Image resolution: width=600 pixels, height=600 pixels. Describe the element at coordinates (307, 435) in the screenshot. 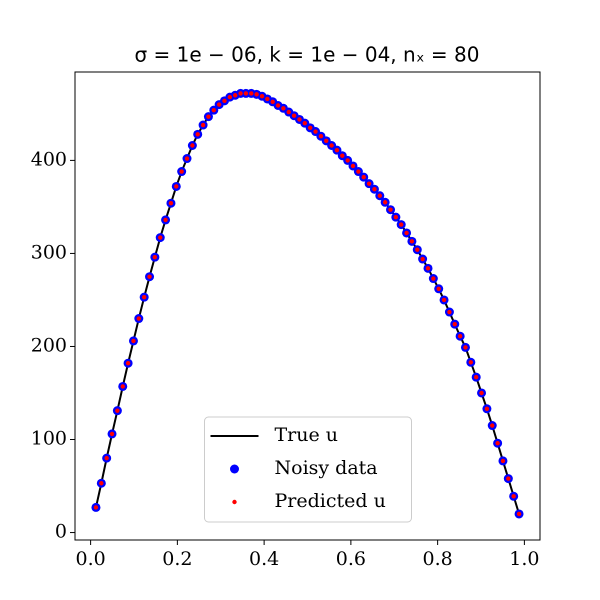

I see `legend-label: True u` at that location.